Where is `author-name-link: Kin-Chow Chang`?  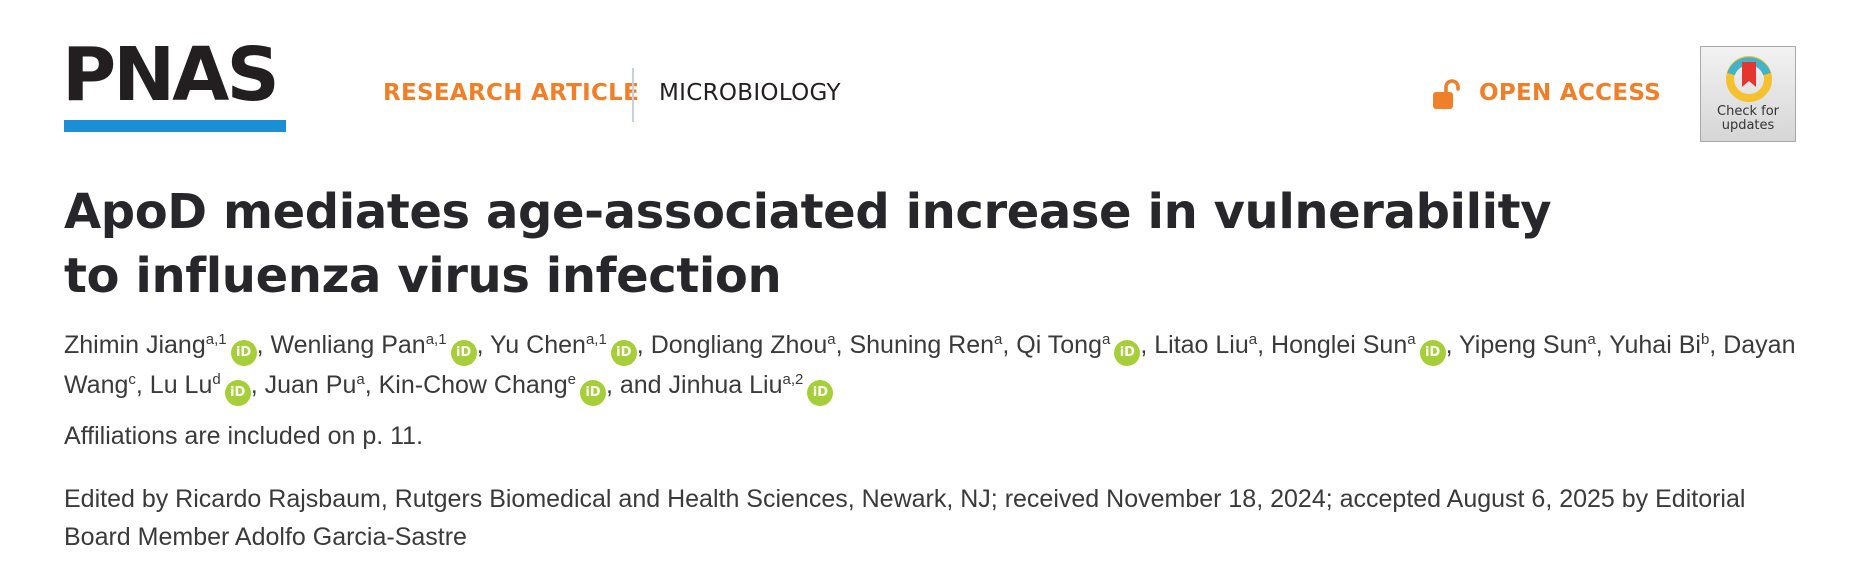
author-name-link: Kin-Chow Chang is located at coordinates (473, 385).